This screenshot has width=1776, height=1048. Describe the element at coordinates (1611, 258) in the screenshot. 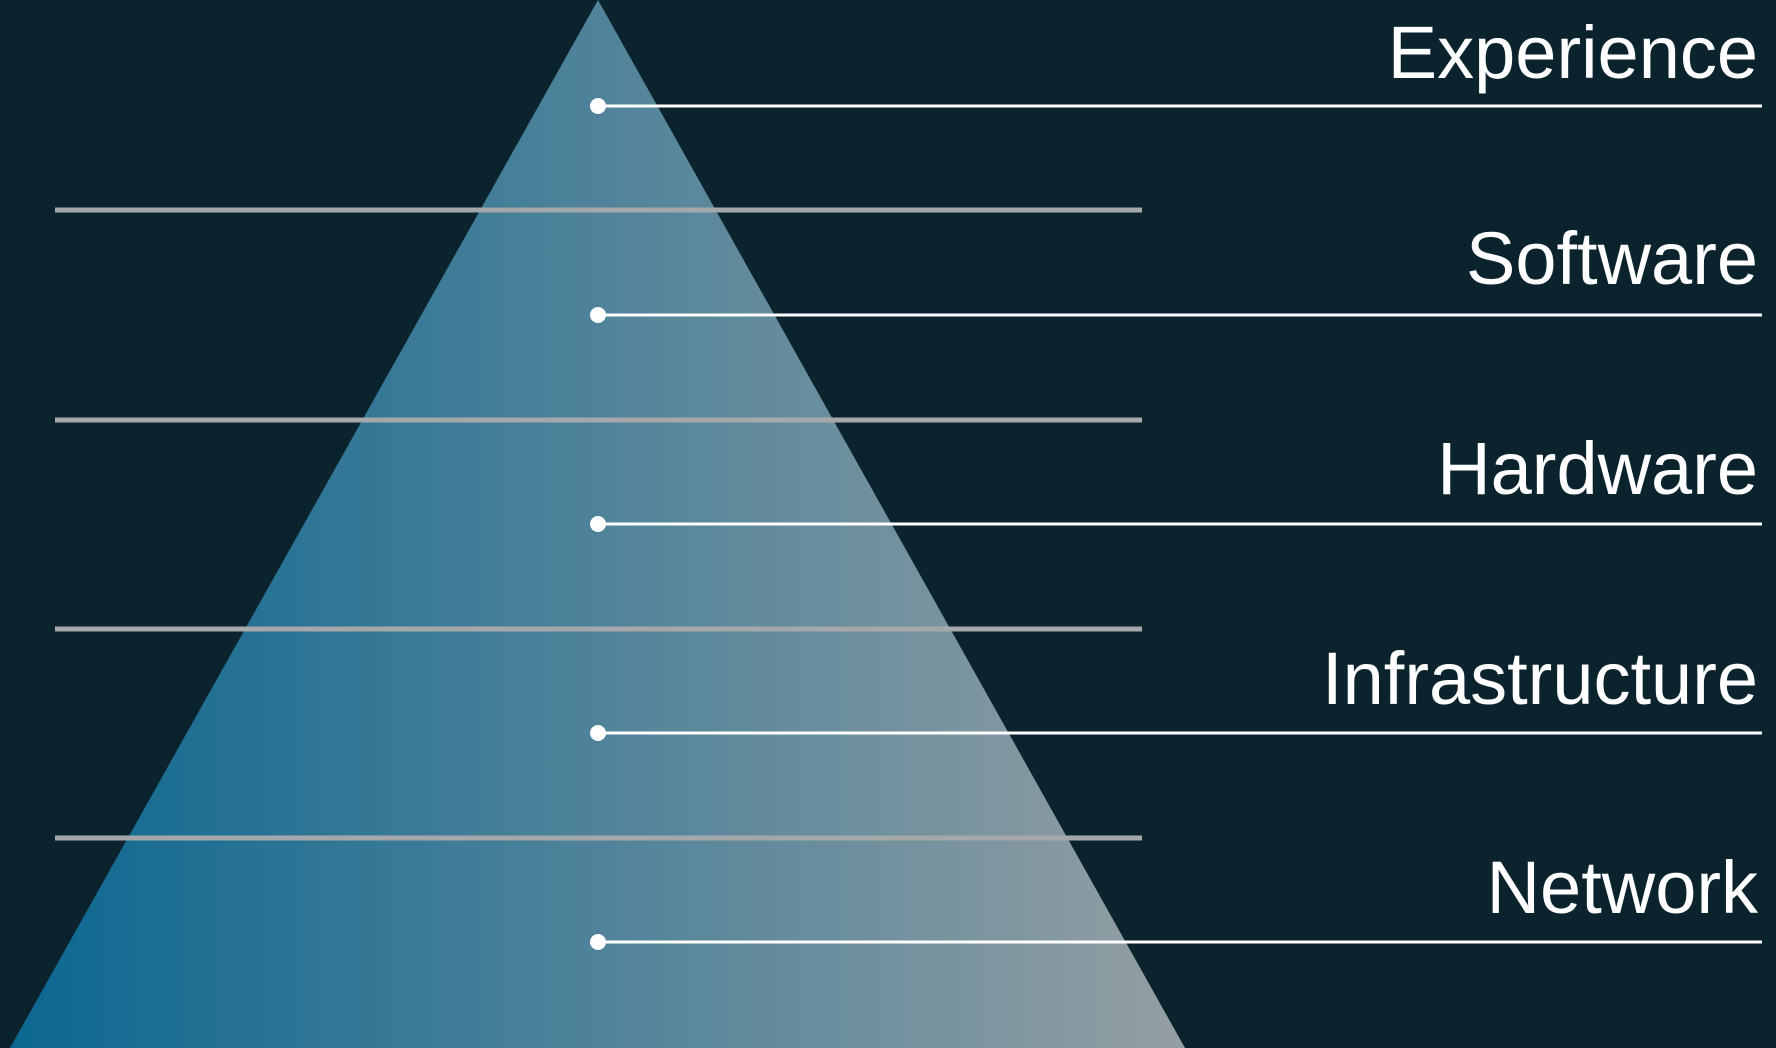

I see `layer-label-software: Software` at that location.